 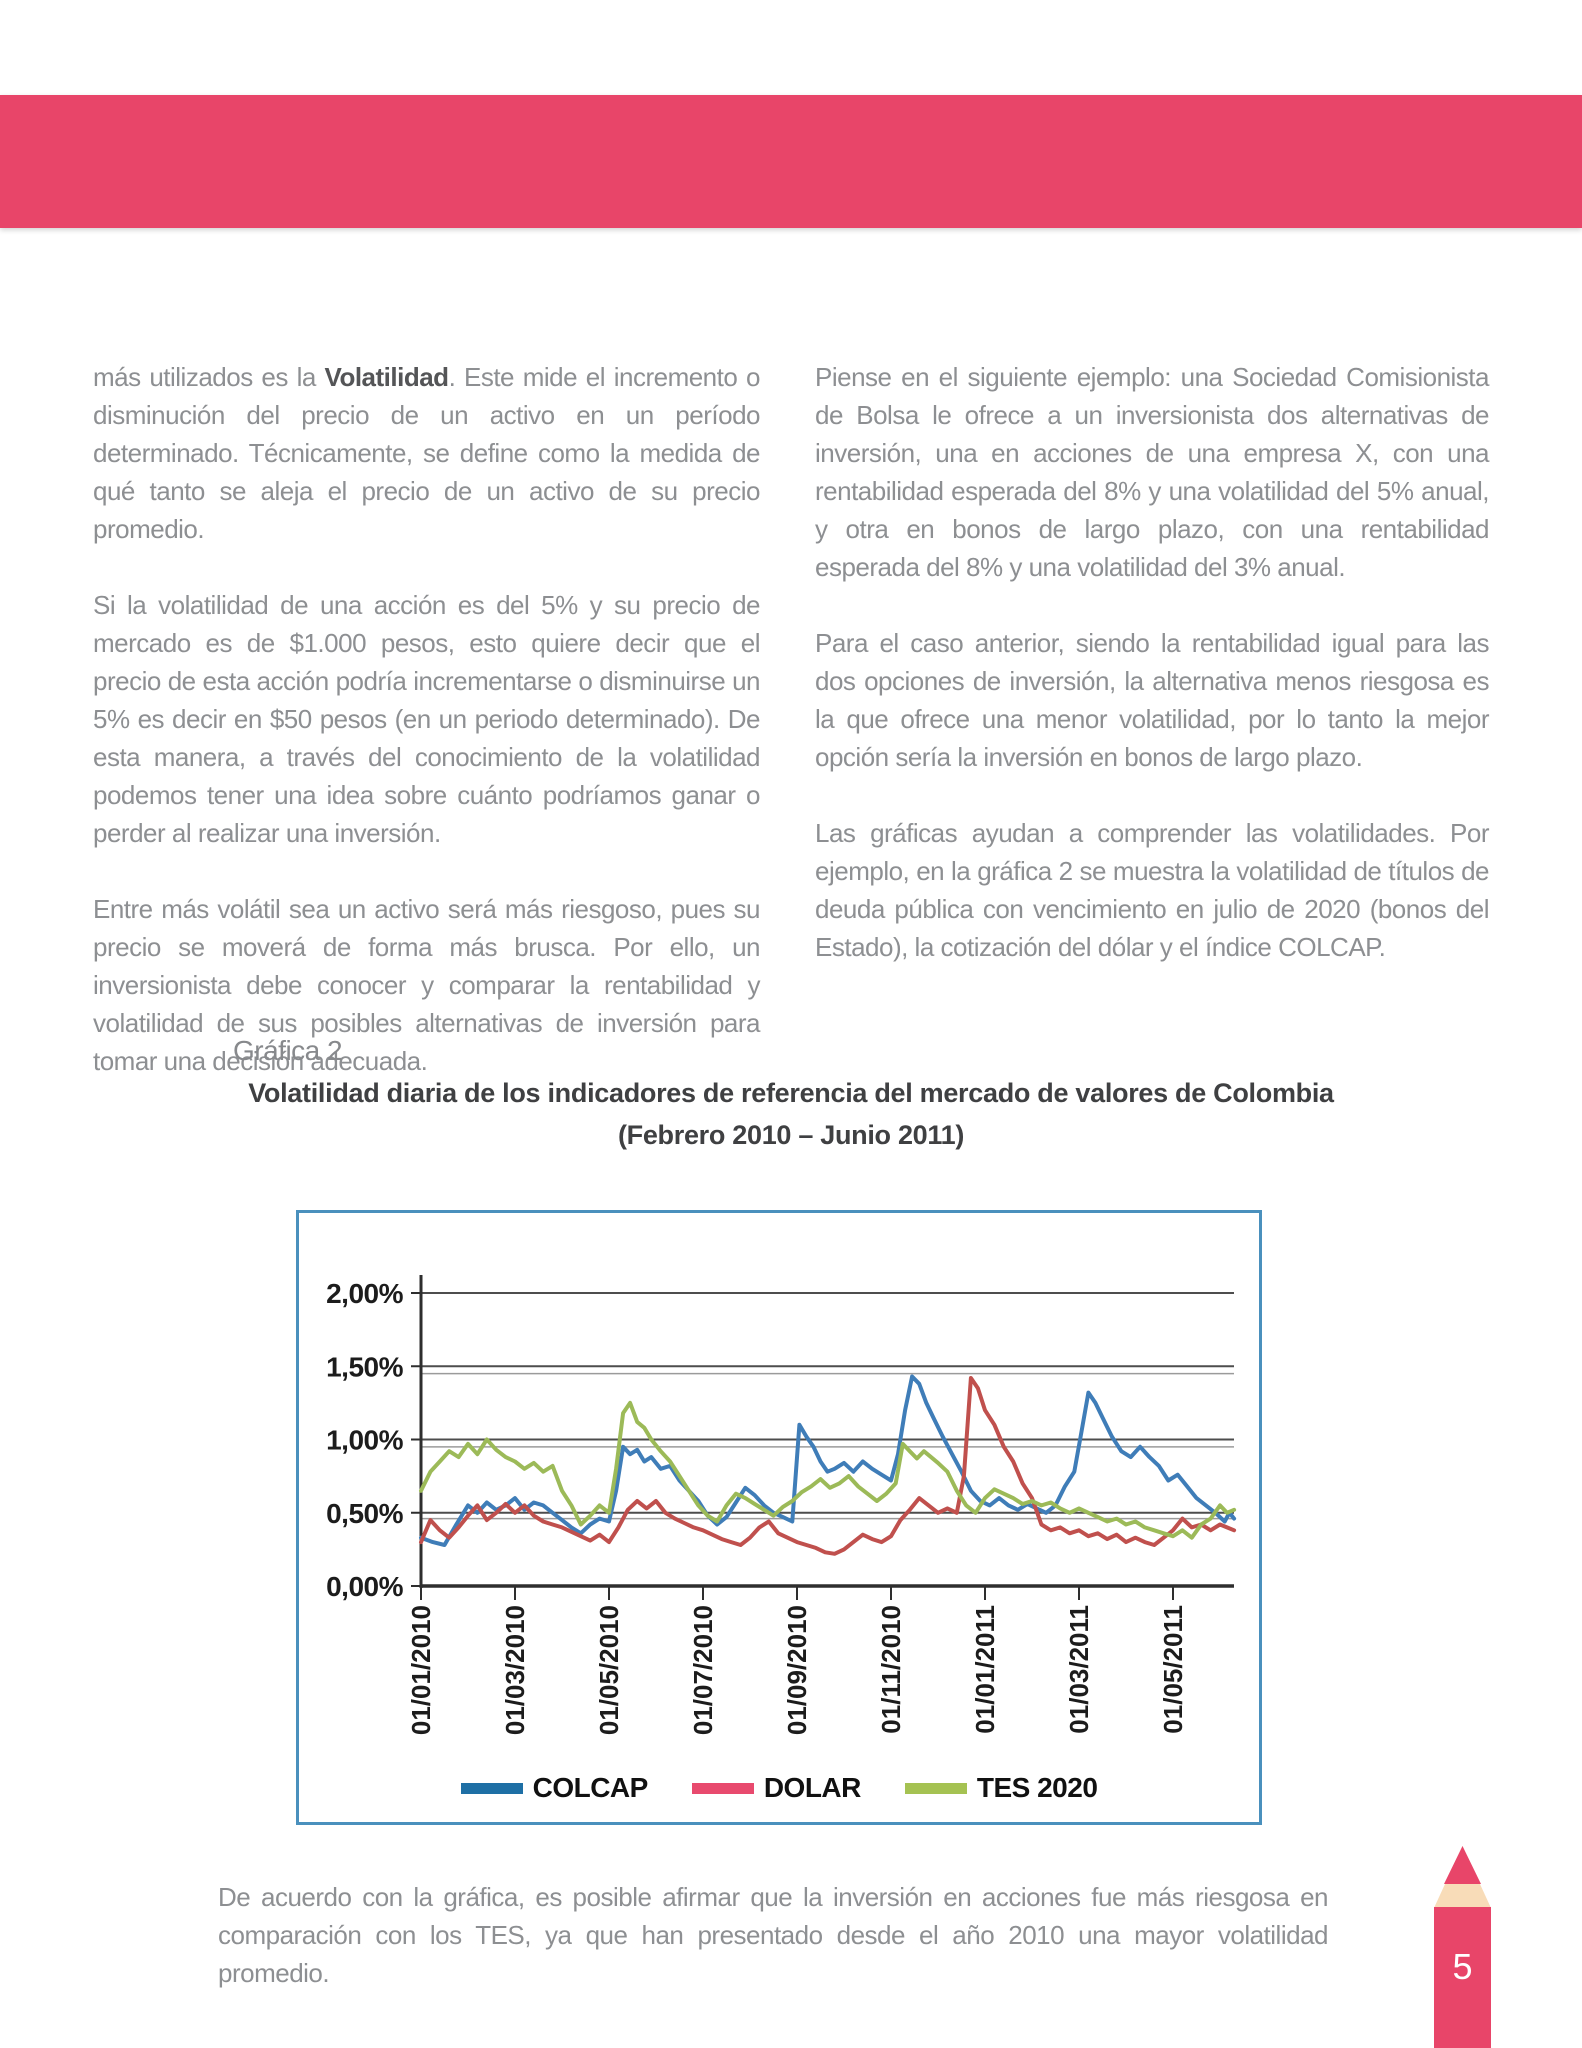 What do you see at coordinates (515, 1670) in the screenshot?
I see `svg-text: 01/03/2010` at bounding box center [515, 1670].